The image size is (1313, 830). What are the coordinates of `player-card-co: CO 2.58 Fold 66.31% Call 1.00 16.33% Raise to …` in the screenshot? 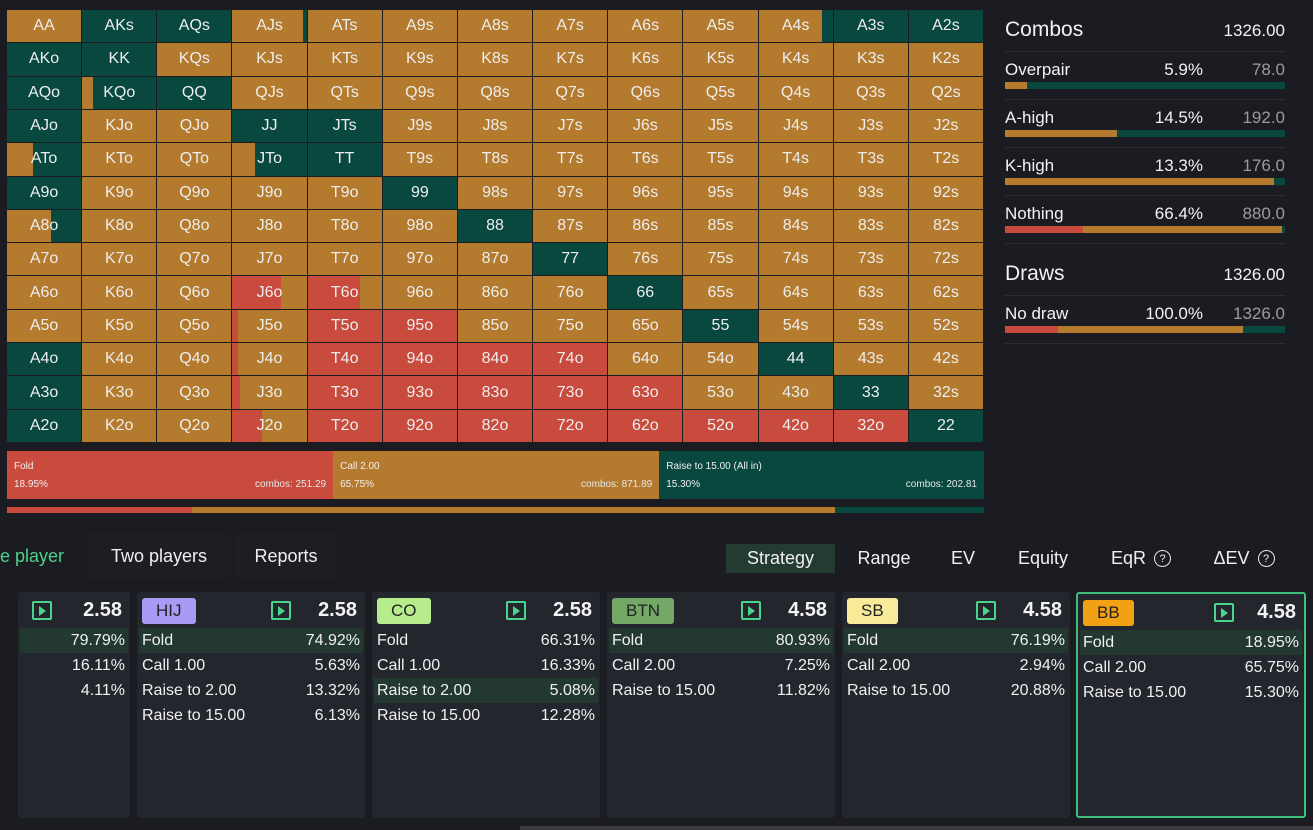 It's located at (486, 705).